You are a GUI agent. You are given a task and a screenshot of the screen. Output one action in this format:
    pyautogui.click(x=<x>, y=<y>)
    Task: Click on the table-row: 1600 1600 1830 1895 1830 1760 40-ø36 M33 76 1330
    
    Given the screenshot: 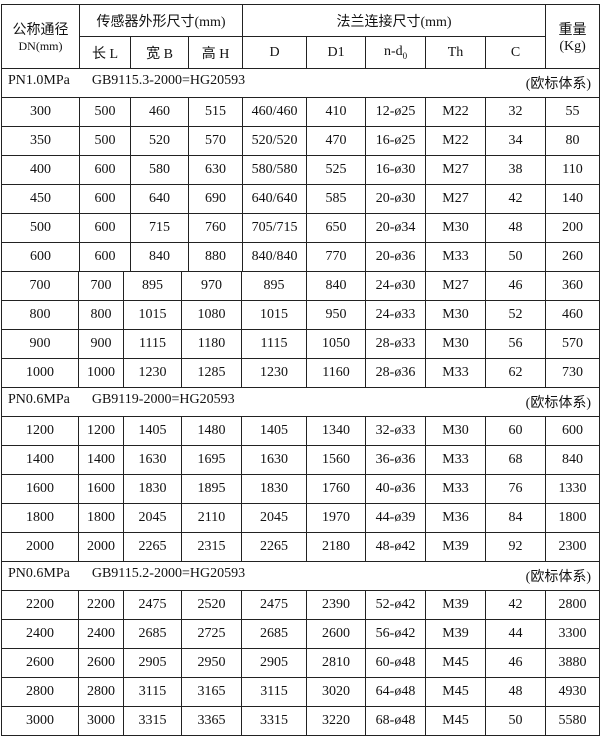 What is the action you would take?
    pyautogui.click(x=300, y=488)
    